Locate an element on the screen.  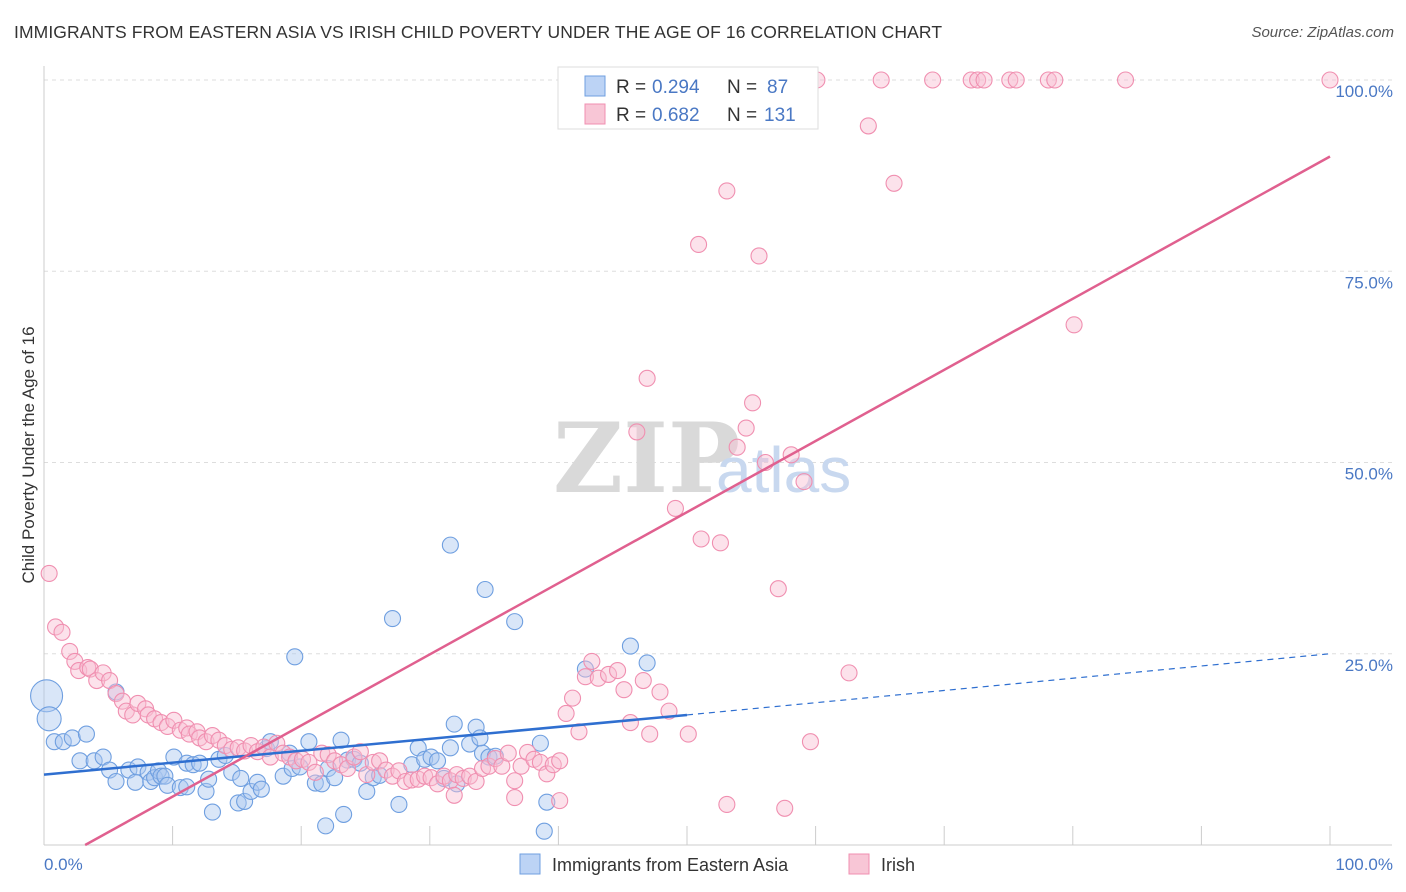
bottom-legend: Immigrants from Eastern Asia Irish is located at coordinates (717, 864).